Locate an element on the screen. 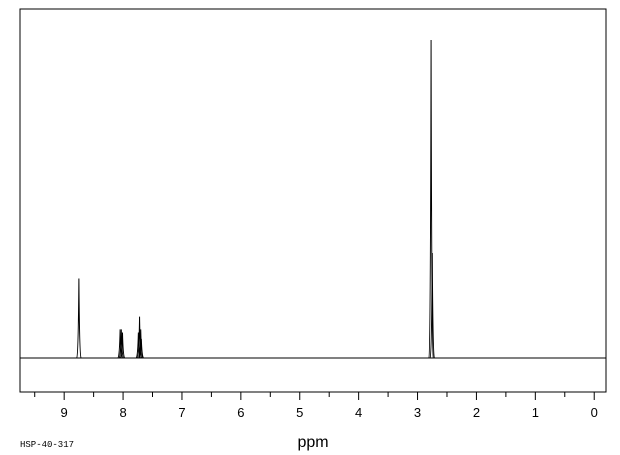 Image resolution: width=620 pixels, height=455 pixels. x-axis-tick-labels: 9 8 7 6 5 4 3 2 1 0 is located at coordinates (329, 412).